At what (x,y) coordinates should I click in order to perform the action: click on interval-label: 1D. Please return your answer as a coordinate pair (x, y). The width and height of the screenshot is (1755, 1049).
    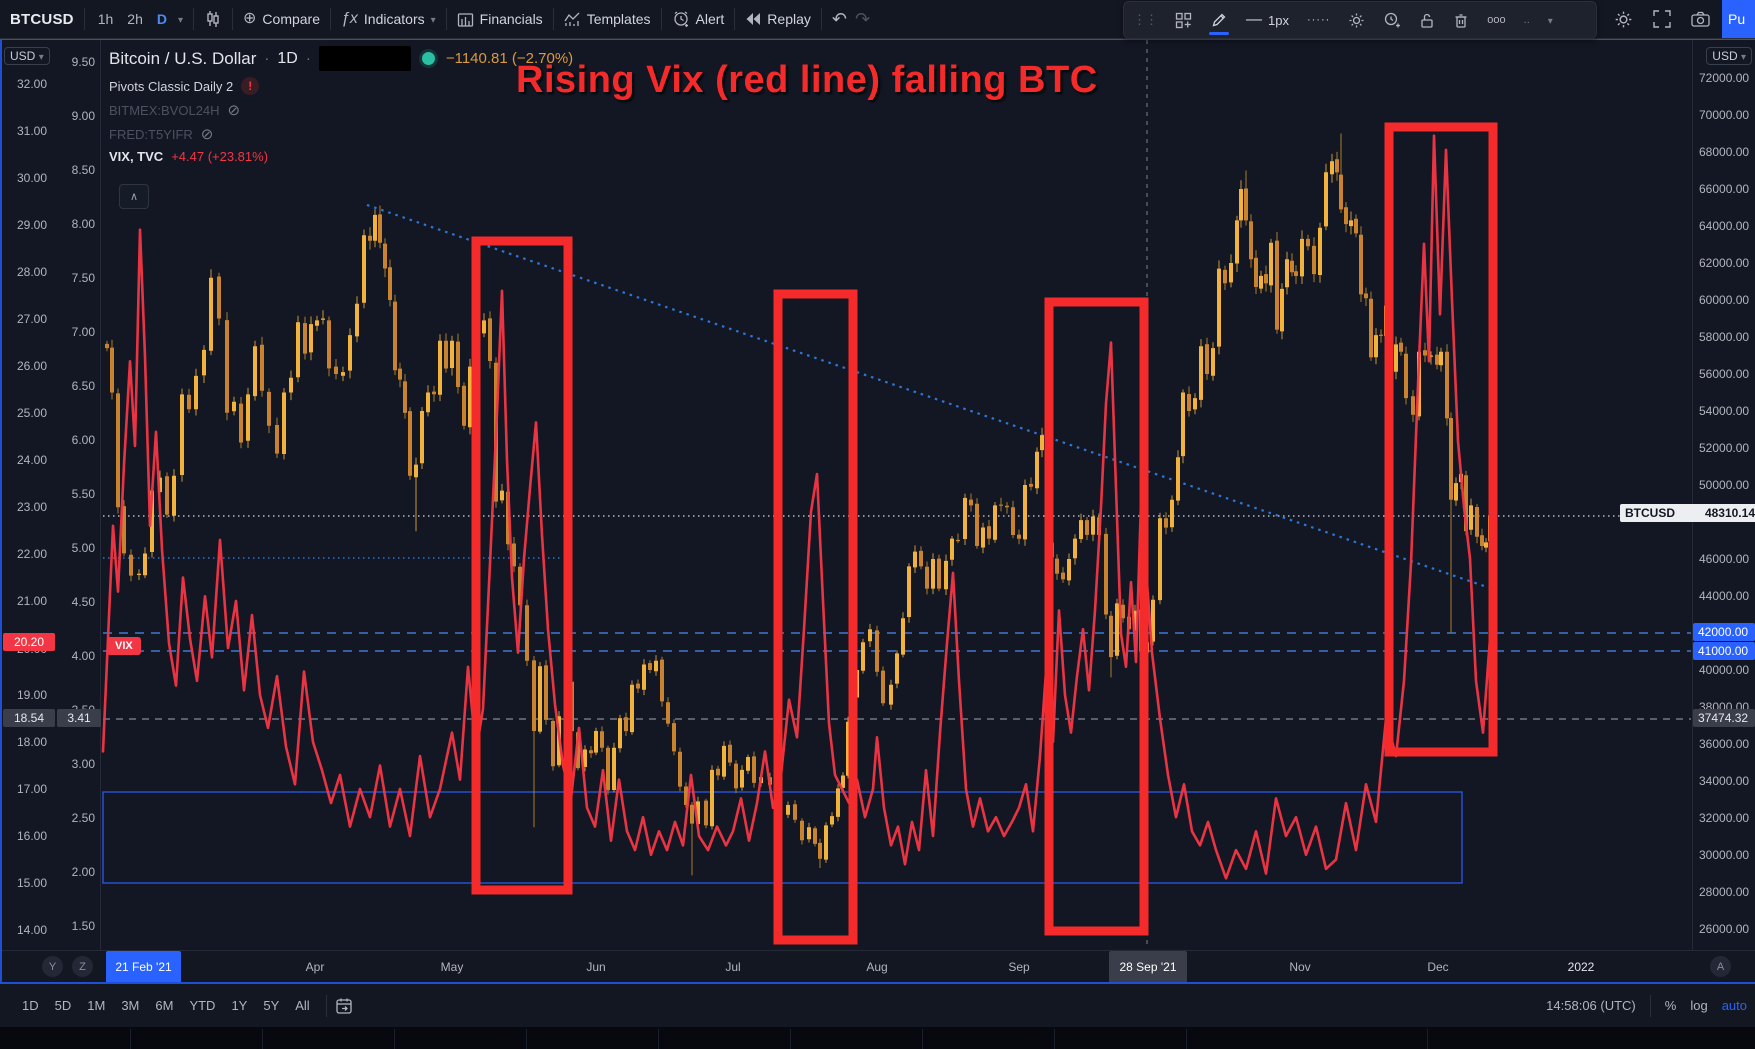
    Looking at the image, I should click on (287, 58).